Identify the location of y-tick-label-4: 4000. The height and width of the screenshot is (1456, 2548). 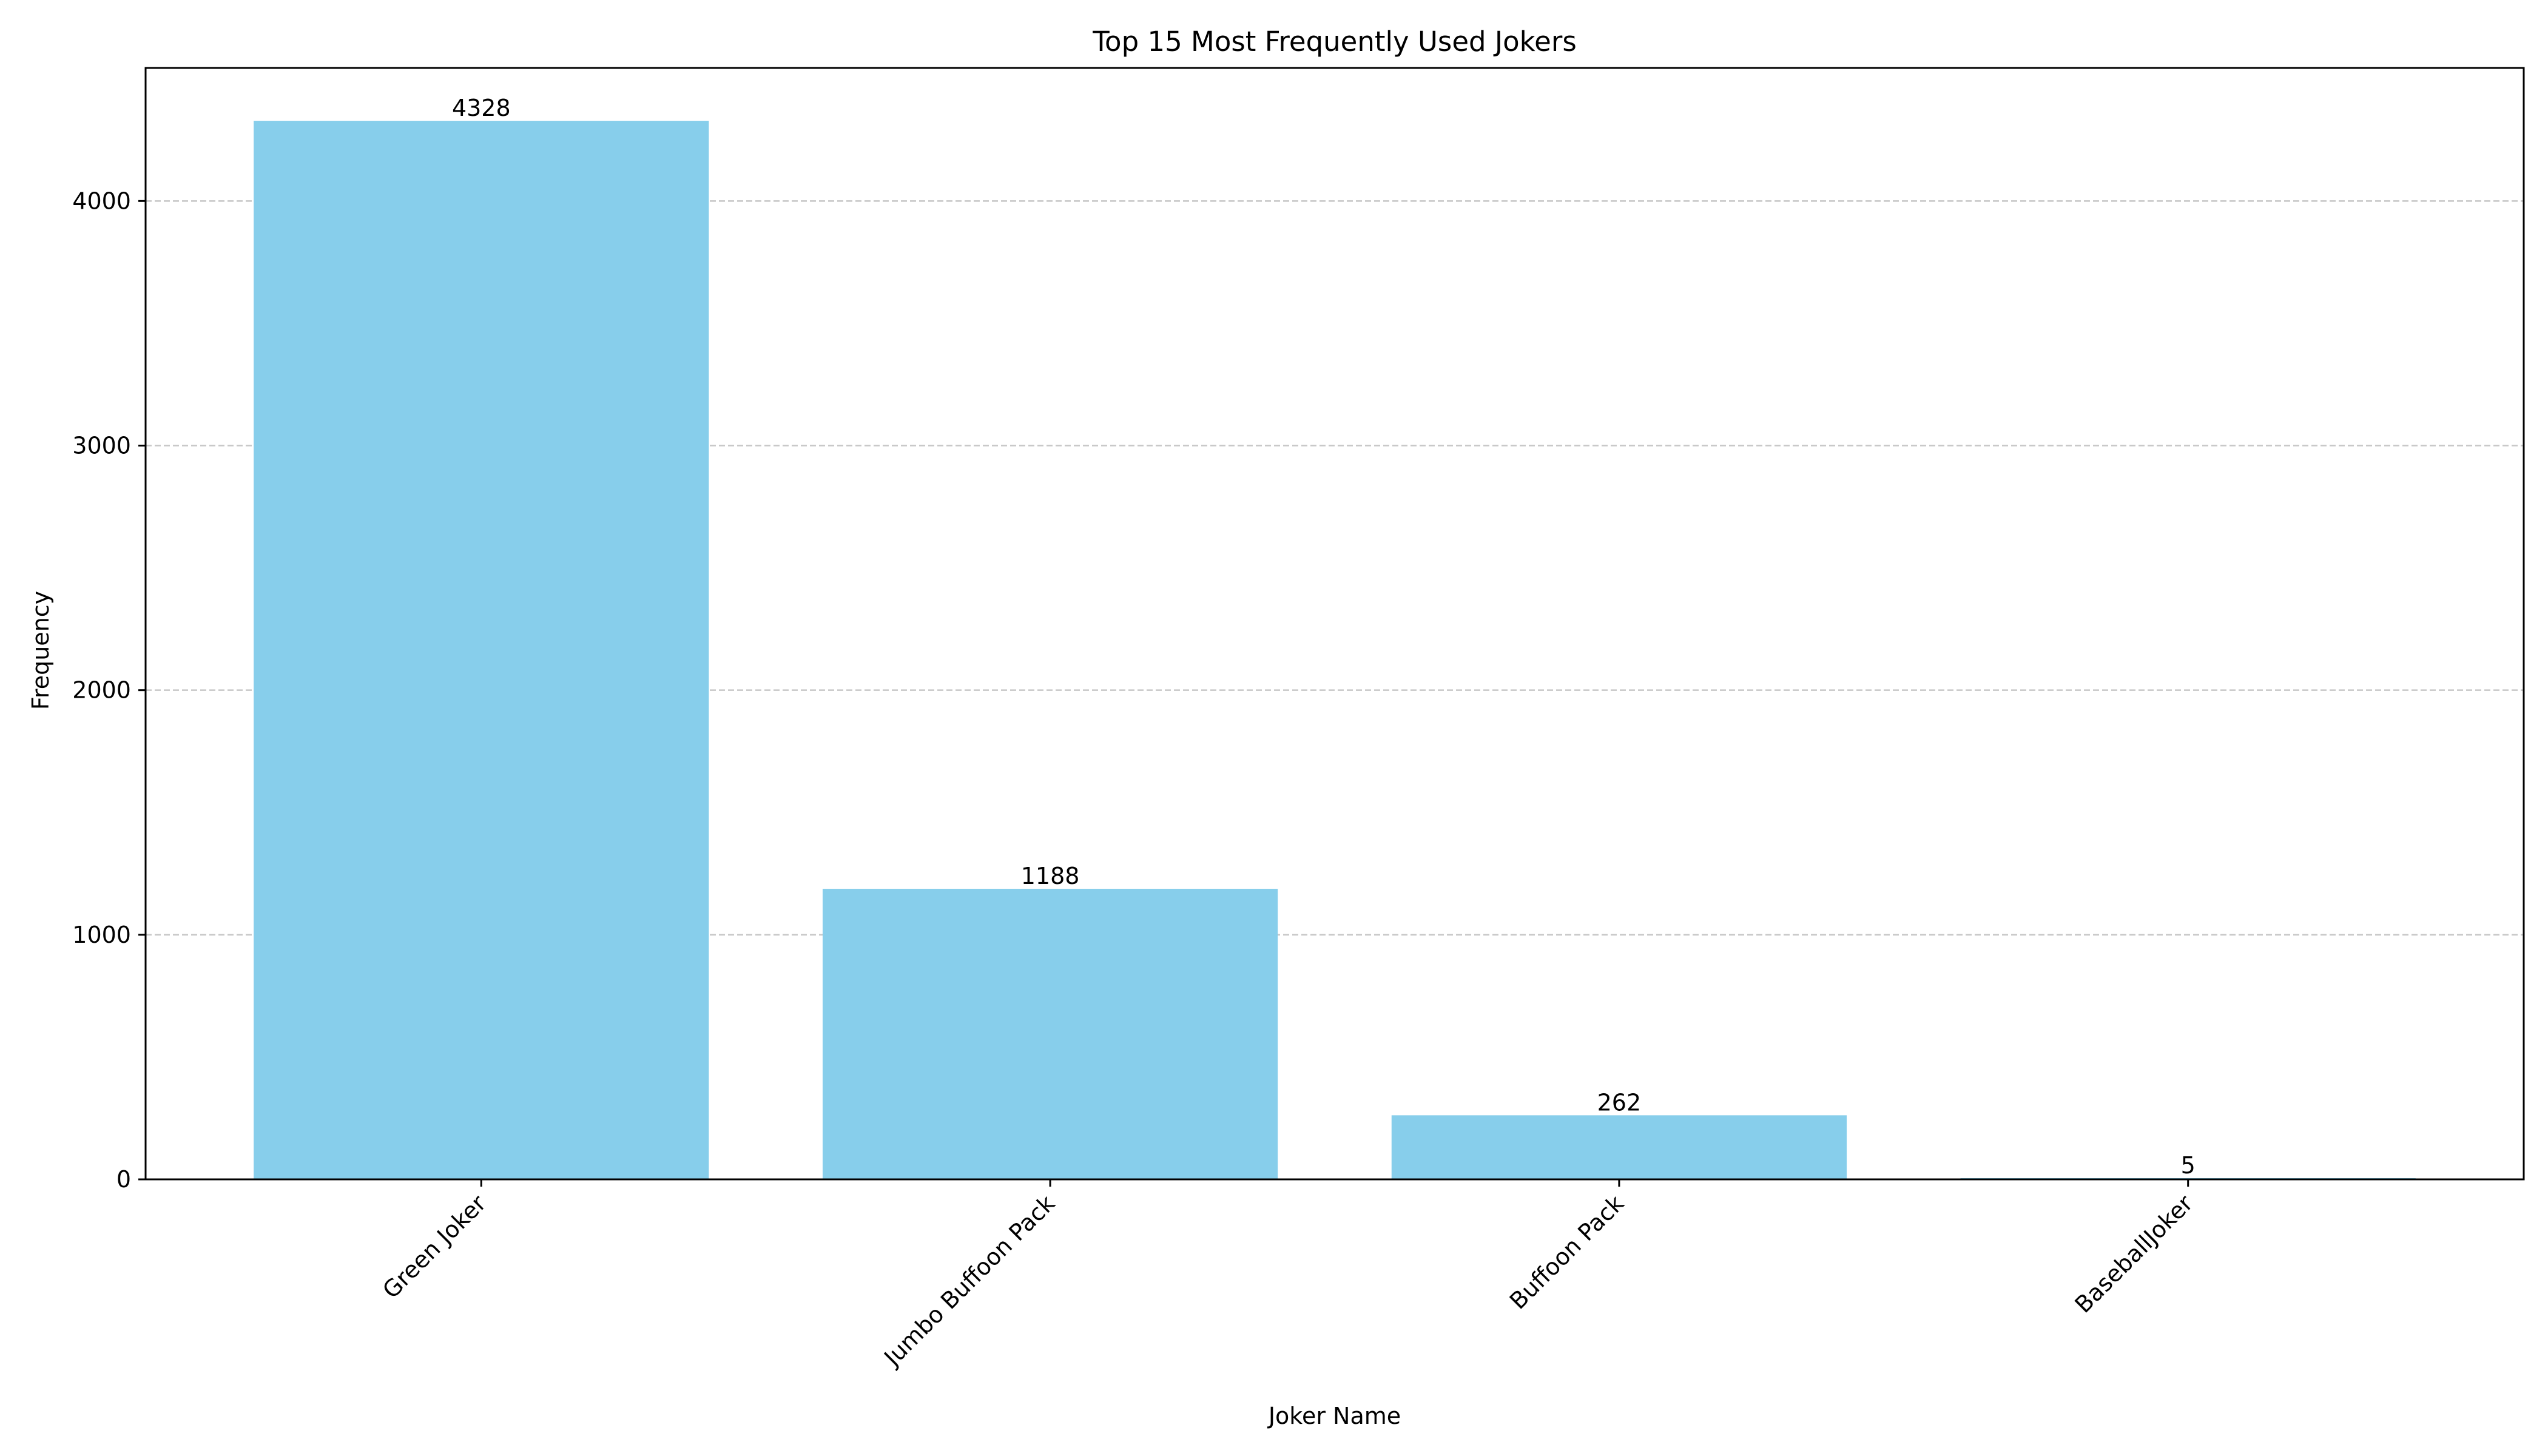
(101, 200).